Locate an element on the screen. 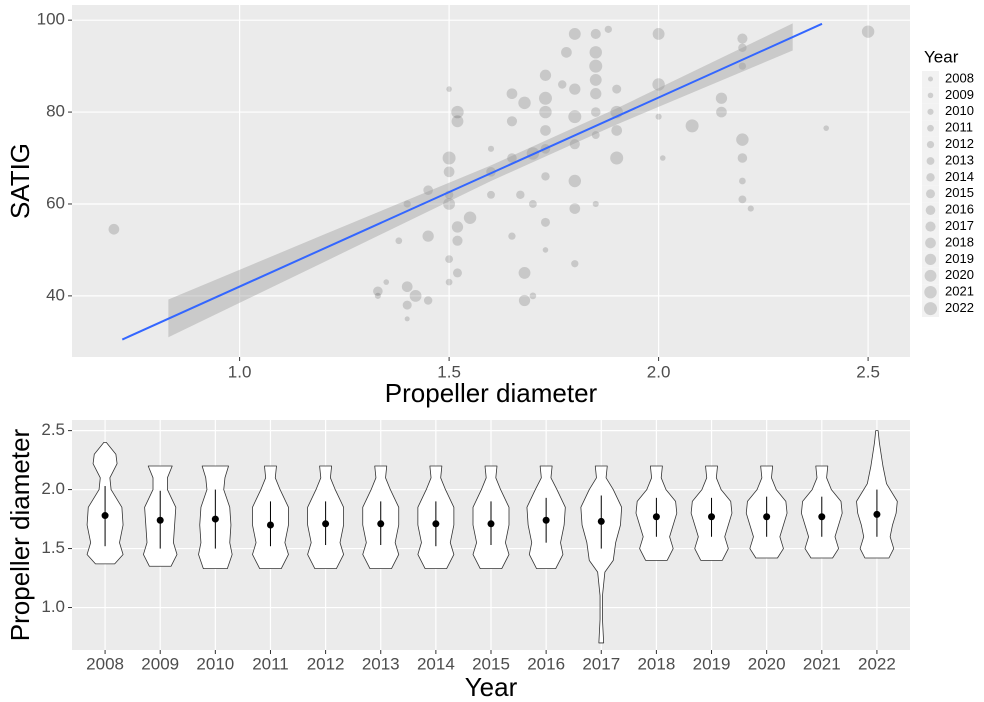 This screenshot has width=984, height=702. legend-label: 2012 is located at coordinates (959, 143).